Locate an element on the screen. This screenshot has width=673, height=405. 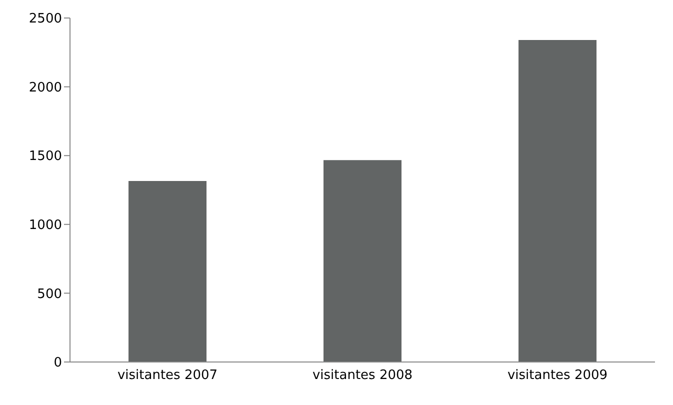
y-tick-label: 1000 is located at coordinates (45, 226).